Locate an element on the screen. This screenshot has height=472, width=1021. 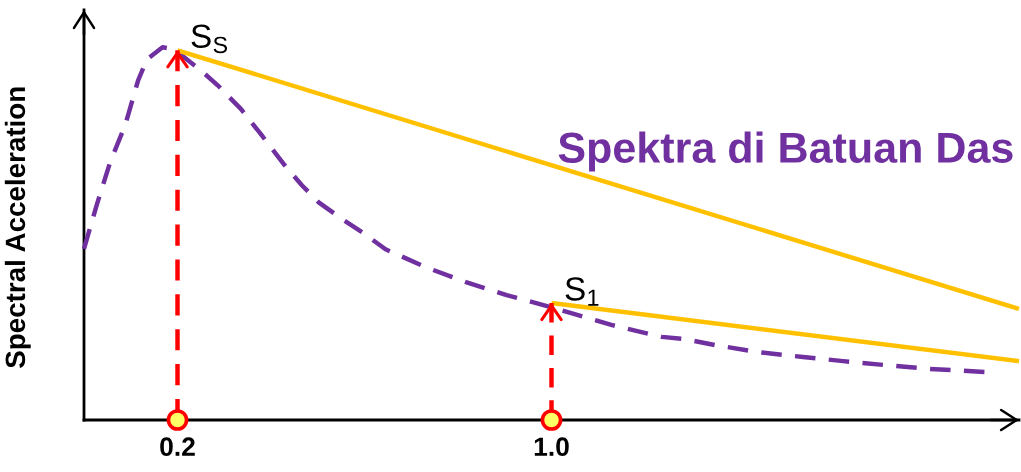
text: Spektra di Batuan Das is located at coordinates (785, 151).